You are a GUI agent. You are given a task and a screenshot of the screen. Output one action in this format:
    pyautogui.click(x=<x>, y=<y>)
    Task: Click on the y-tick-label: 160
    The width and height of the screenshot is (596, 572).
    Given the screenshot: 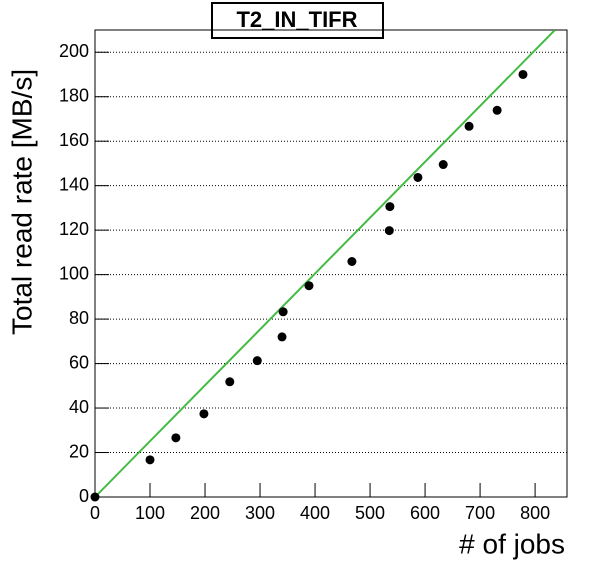 What is the action you would take?
    pyautogui.click(x=74, y=140)
    